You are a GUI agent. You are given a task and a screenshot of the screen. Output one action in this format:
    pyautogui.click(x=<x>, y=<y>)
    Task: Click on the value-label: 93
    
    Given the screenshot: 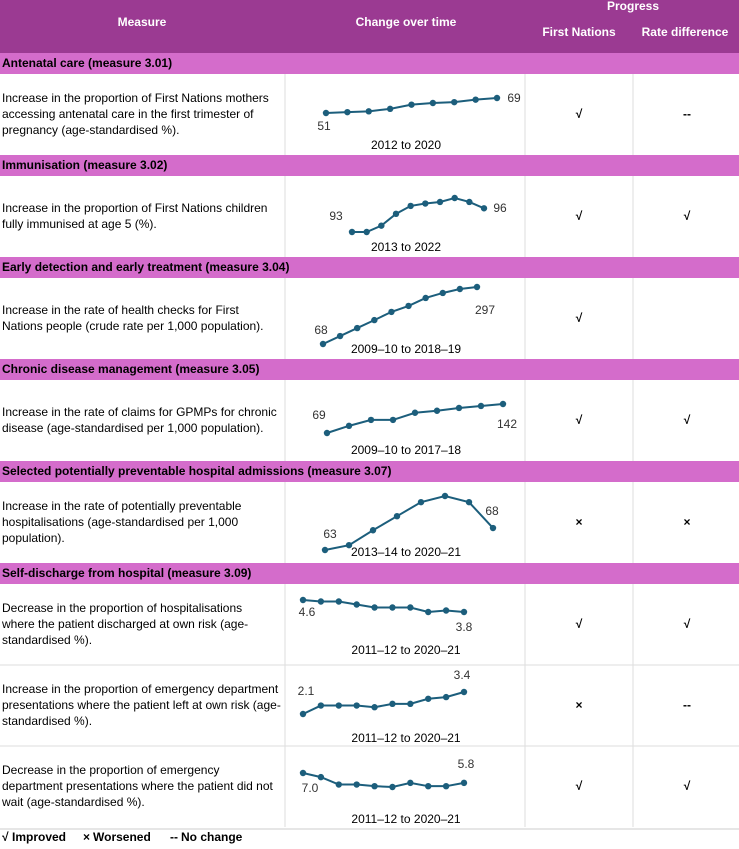 What is the action you would take?
    pyautogui.click(x=336, y=216)
    